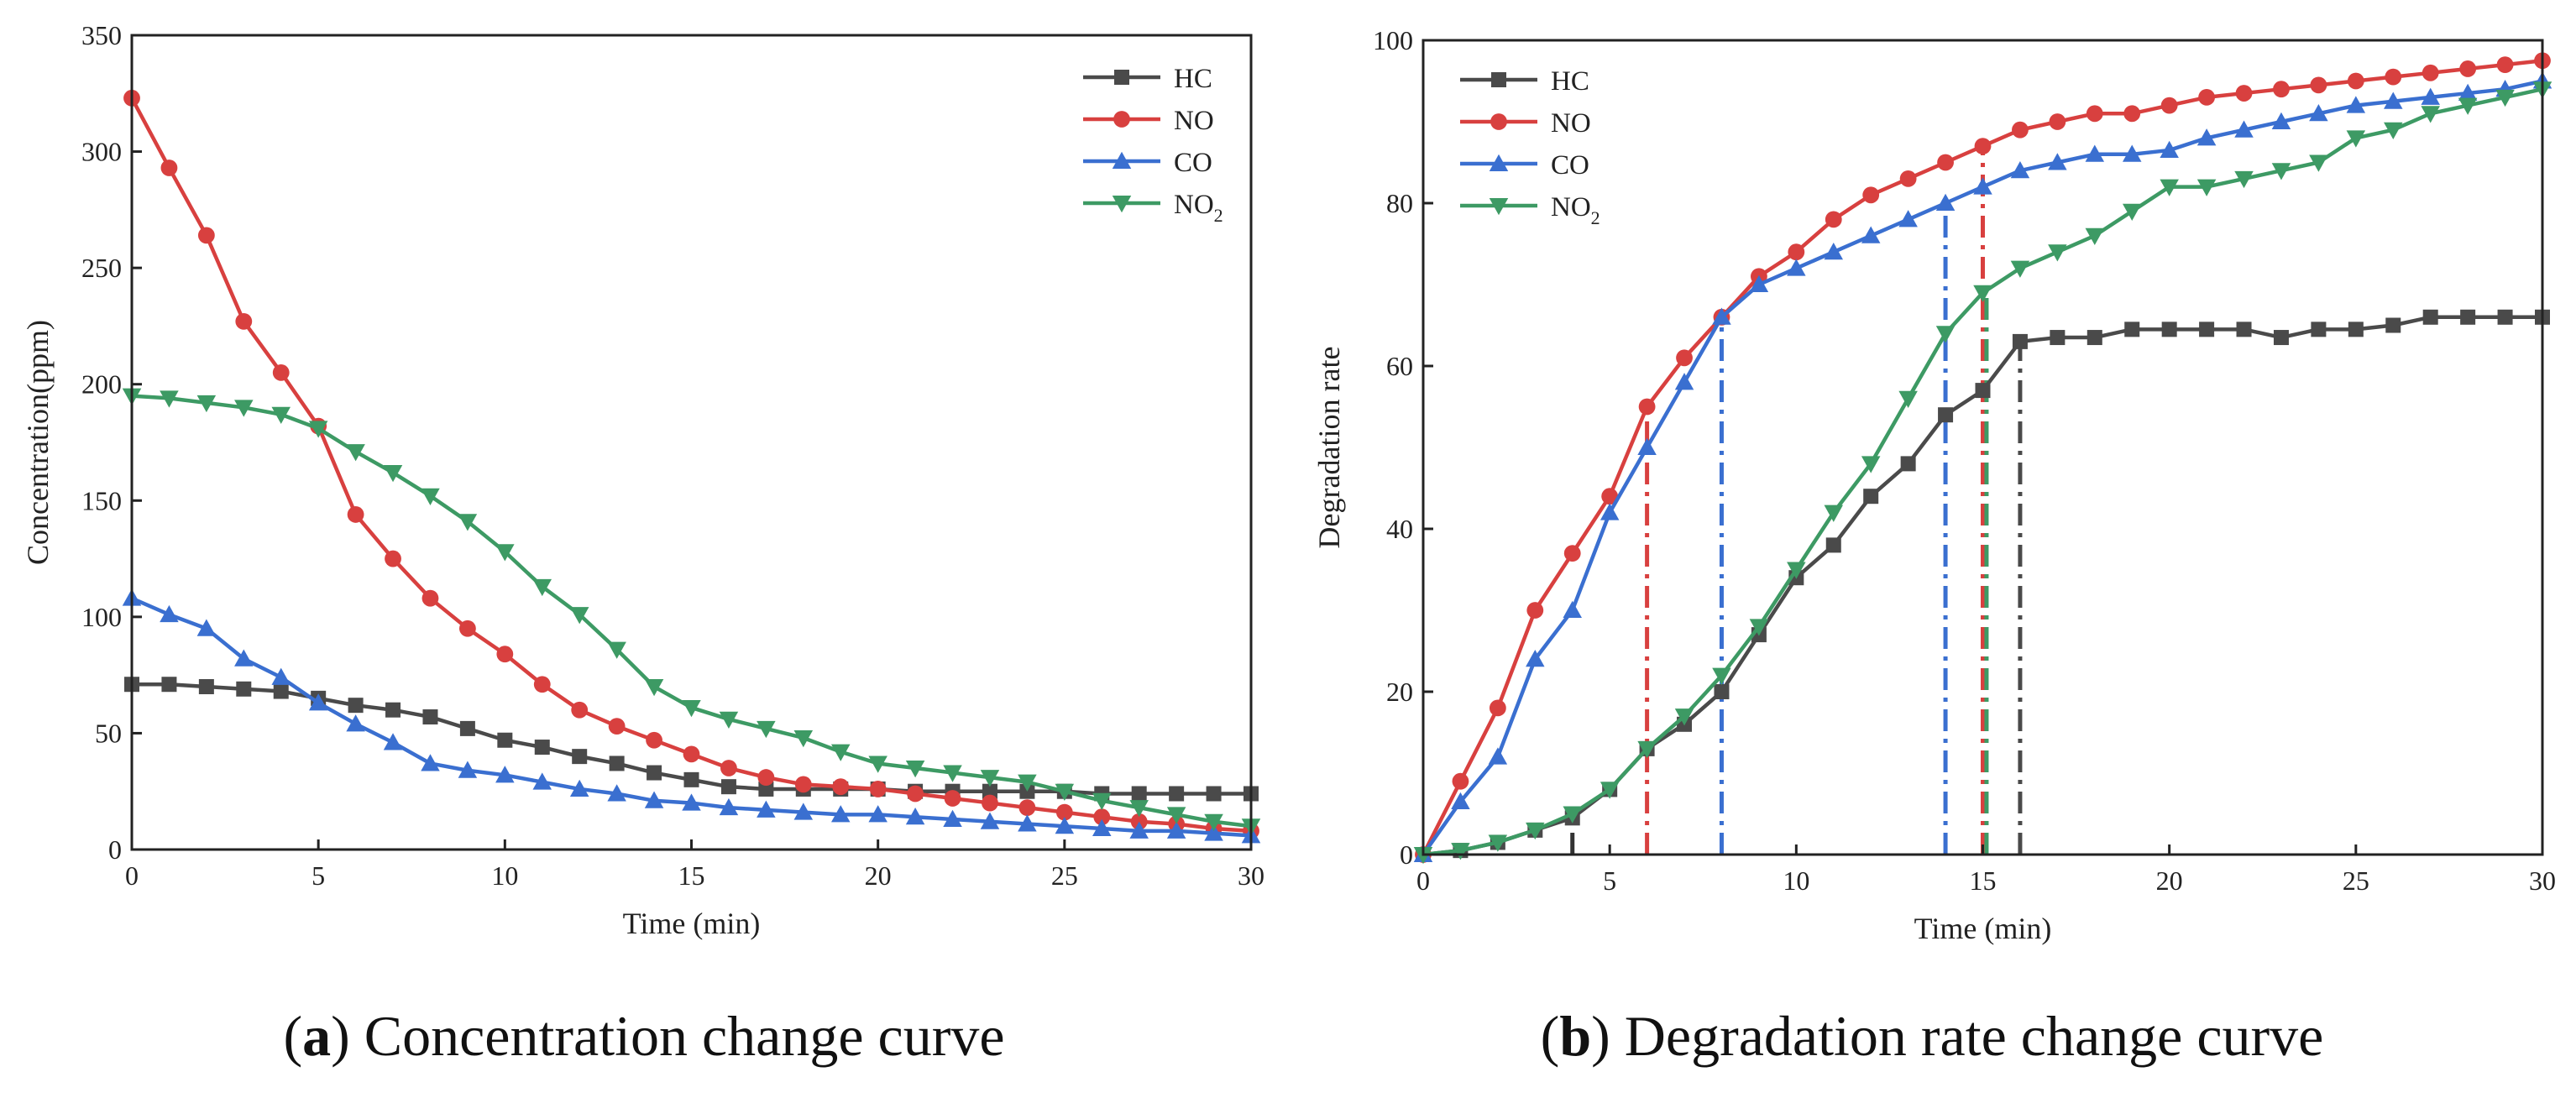 The image size is (2576, 1098). What do you see at coordinates (101, 500) in the screenshot?
I see `chart-a-y-tick-label-3: 150` at bounding box center [101, 500].